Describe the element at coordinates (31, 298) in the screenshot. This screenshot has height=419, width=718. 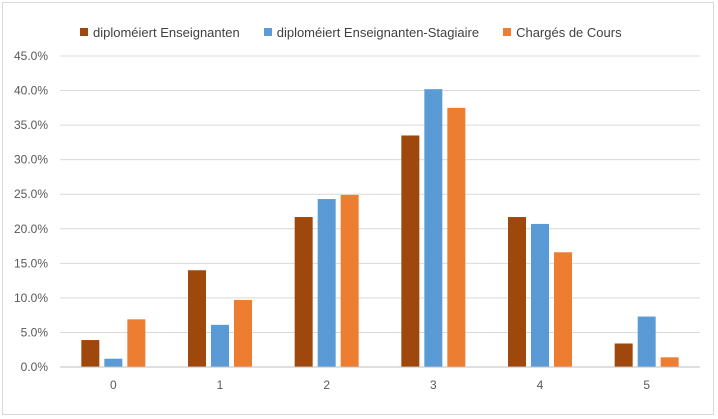
I see `y-tick-label: 10.0%` at that location.